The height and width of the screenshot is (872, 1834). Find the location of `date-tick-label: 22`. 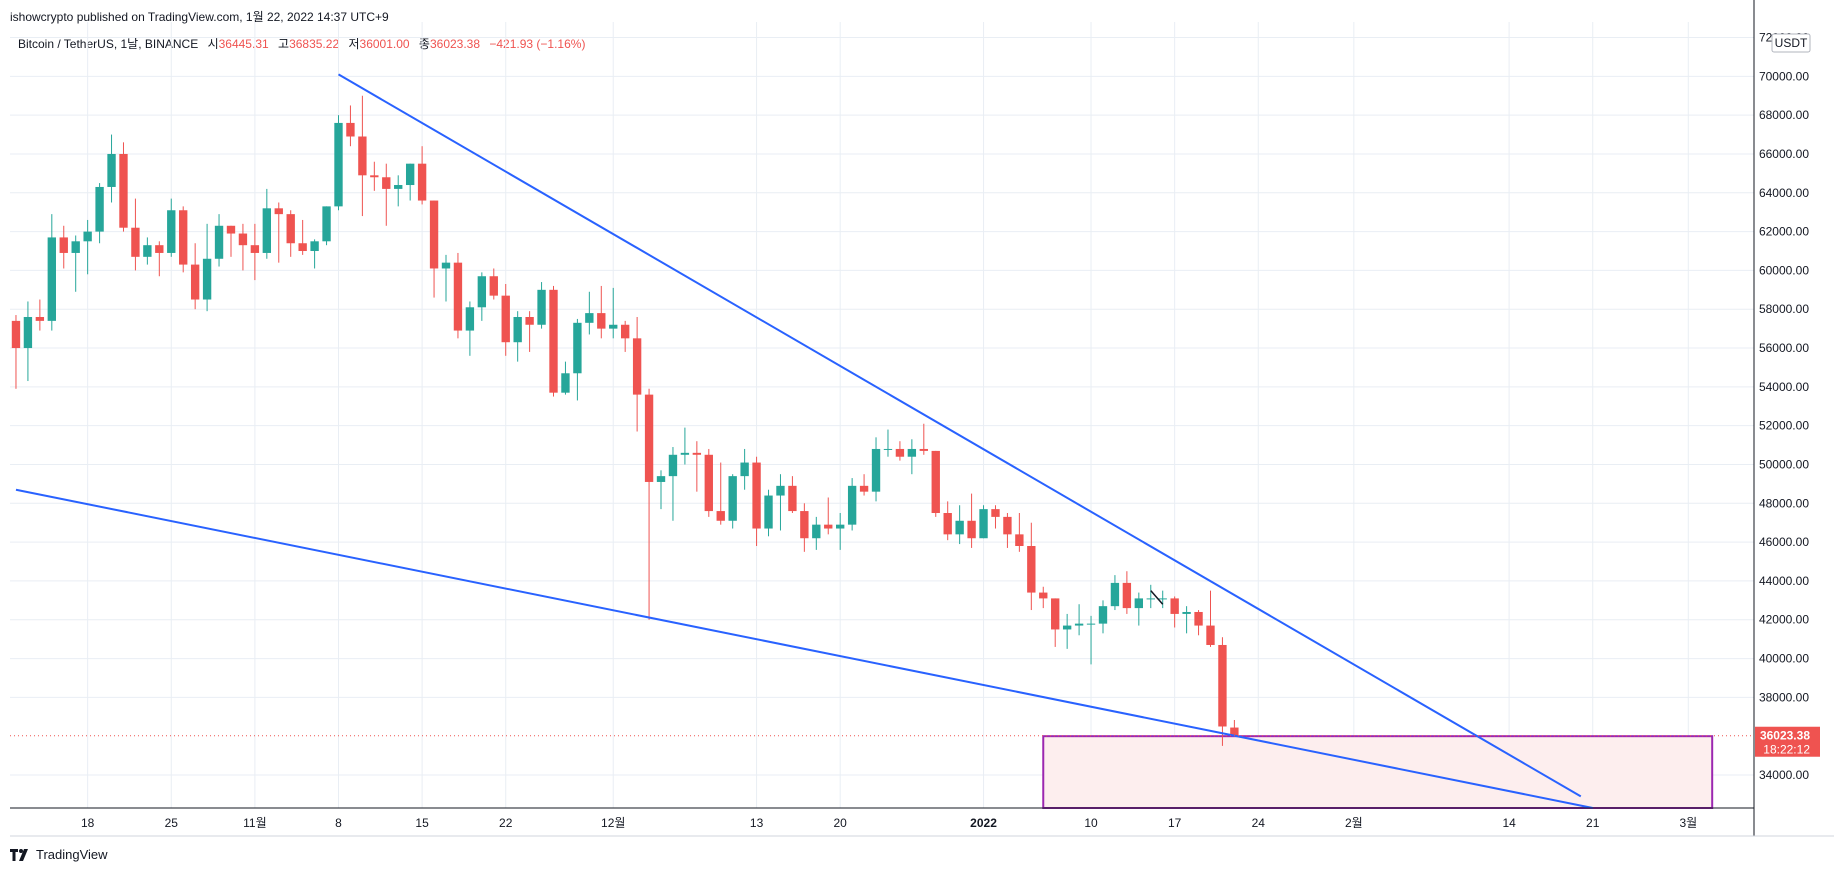

date-tick-label: 22 is located at coordinates (506, 823).